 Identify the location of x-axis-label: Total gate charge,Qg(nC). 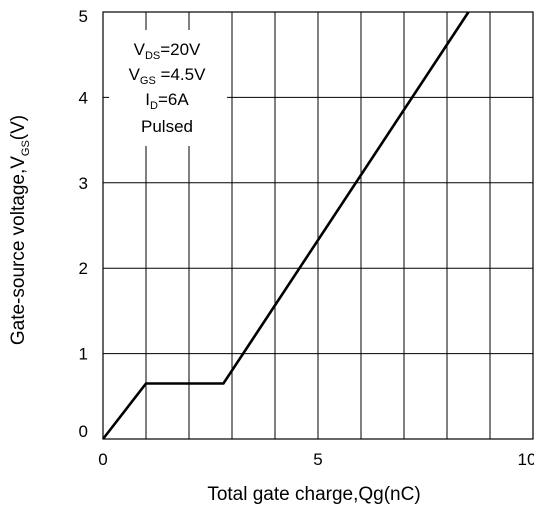
(313, 494).